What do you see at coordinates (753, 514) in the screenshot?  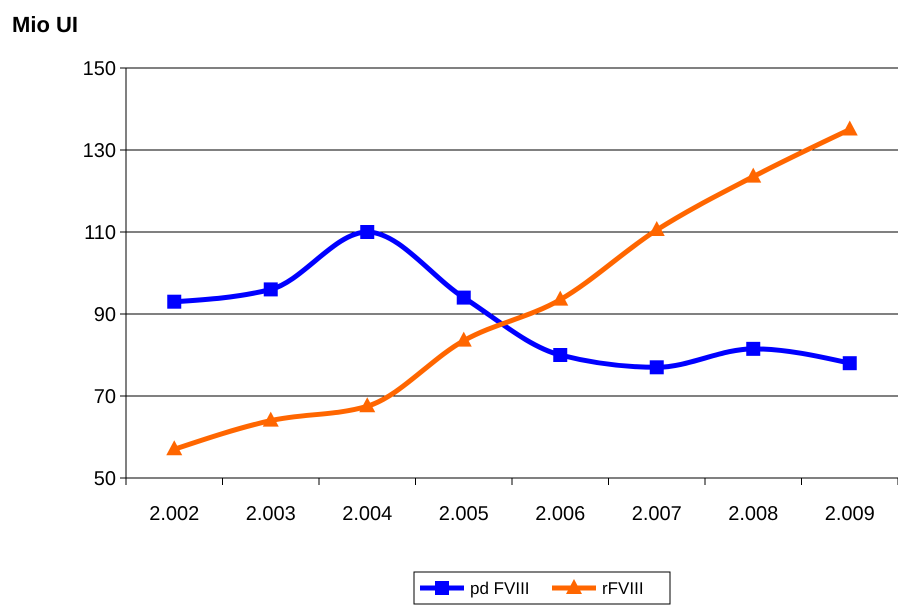 I see `x-tick-label: 2.008` at bounding box center [753, 514].